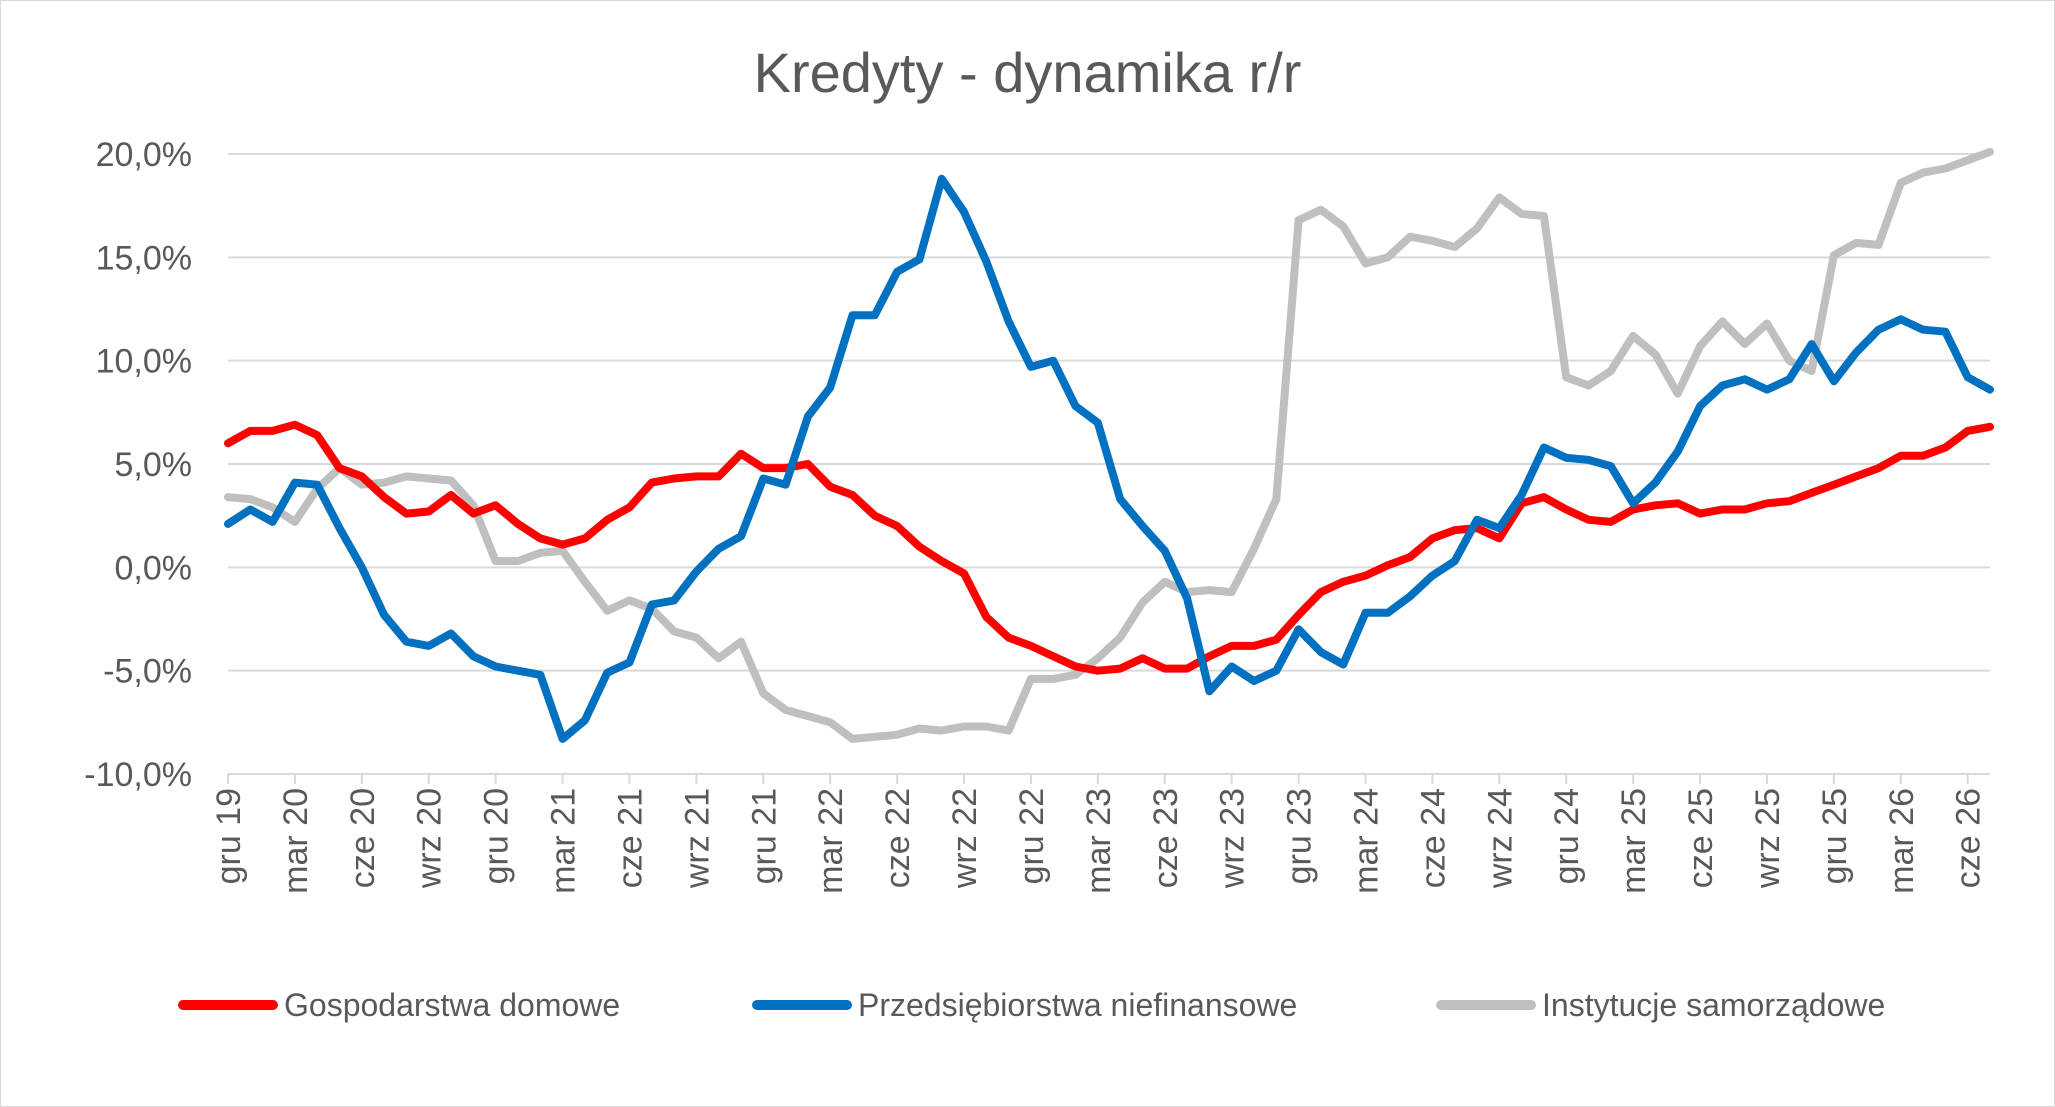 This screenshot has width=2055, height=1107. I want to click on x-tick-label: gru 25, so click(1835, 836).